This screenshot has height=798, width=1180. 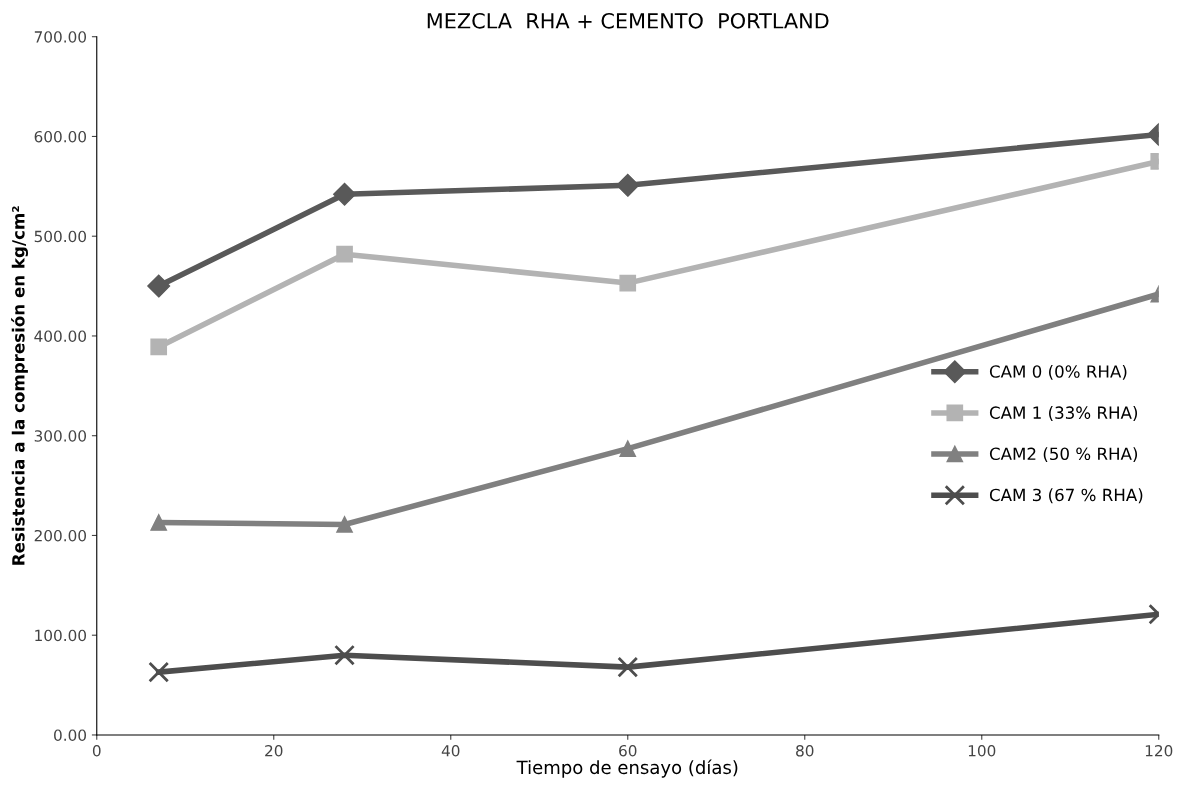 What do you see at coordinates (61, 635) in the screenshot?
I see `y-tick-label: 100.00` at bounding box center [61, 635].